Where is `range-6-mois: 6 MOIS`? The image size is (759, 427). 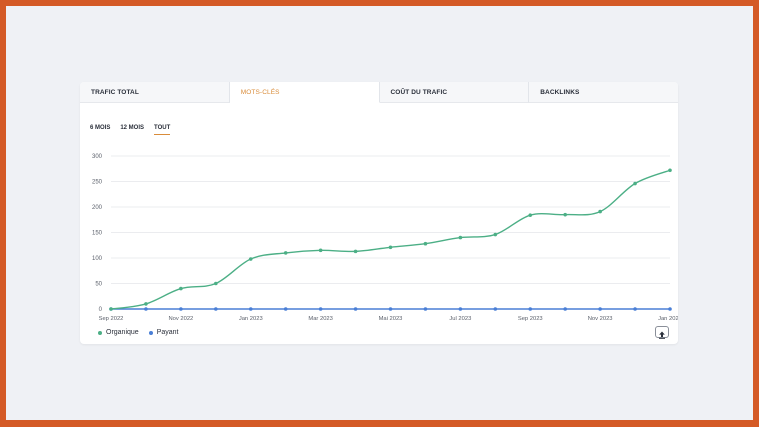
range-6-mois: 6 MOIS is located at coordinates (100, 128).